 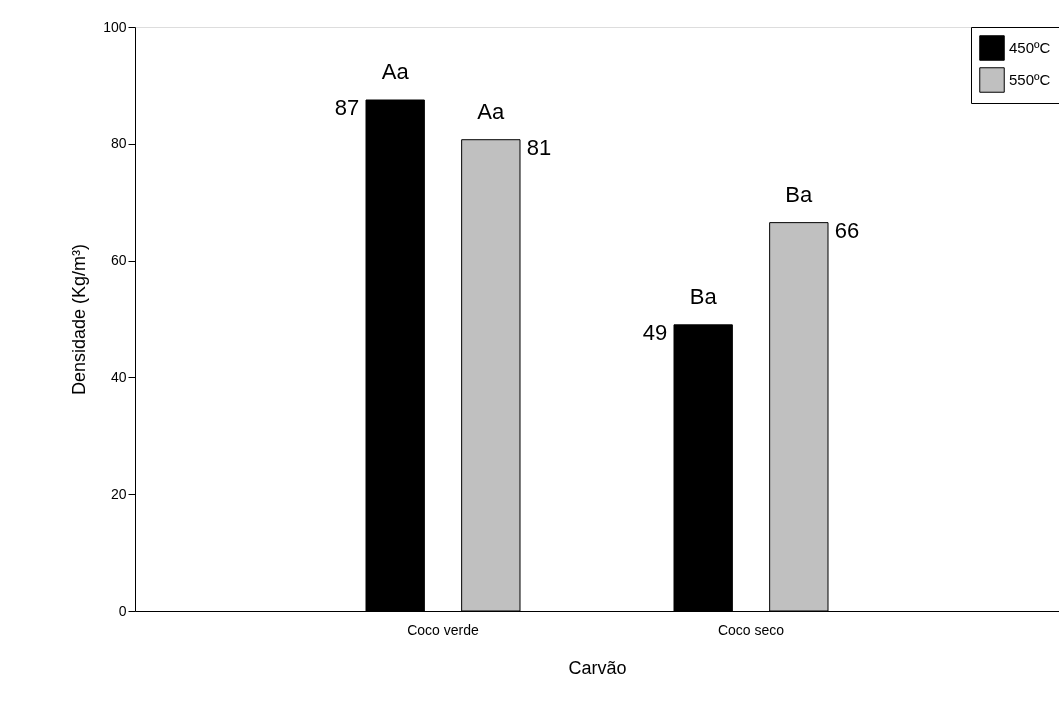 I want to click on data-label: 87, so click(x=347, y=107).